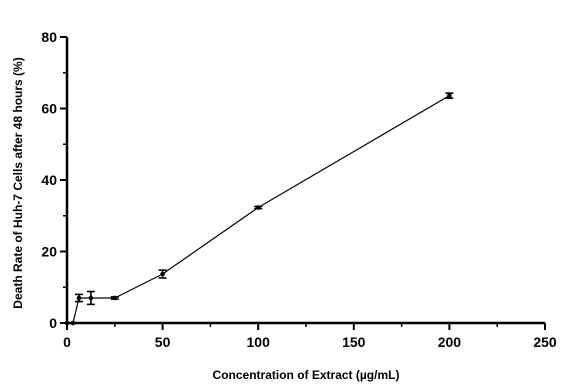 The width and height of the screenshot is (571, 384). I want to click on x-tick-label: 100, so click(259, 342).